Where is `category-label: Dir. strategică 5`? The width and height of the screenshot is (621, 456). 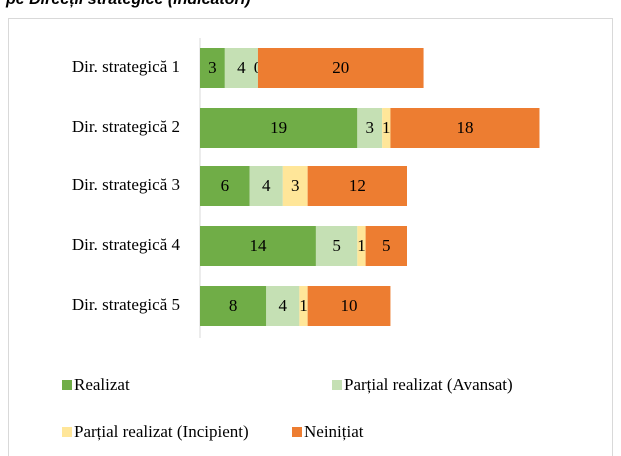
category-label: Dir. strategică 5 is located at coordinates (126, 304).